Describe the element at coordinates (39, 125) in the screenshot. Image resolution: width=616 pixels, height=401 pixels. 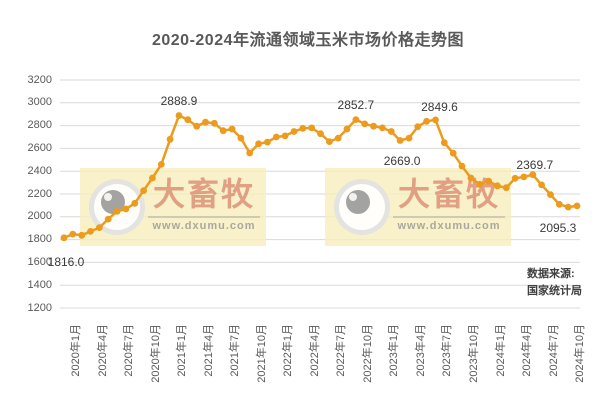
I see `y-axis-tick-label: 2800` at that location.